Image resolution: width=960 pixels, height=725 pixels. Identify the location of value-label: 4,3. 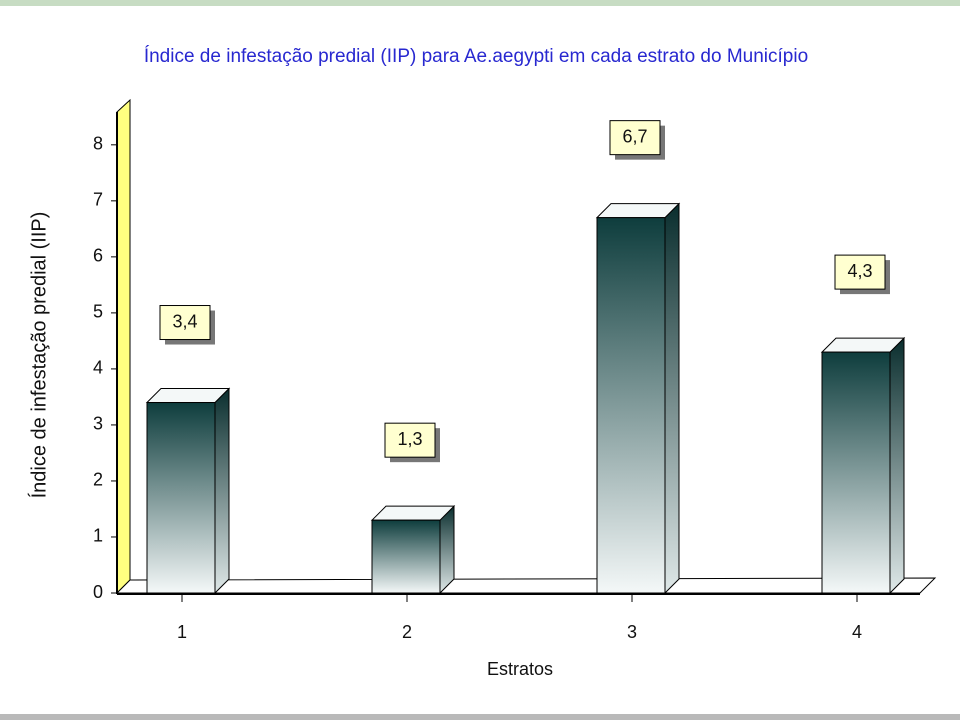
(859, 271).